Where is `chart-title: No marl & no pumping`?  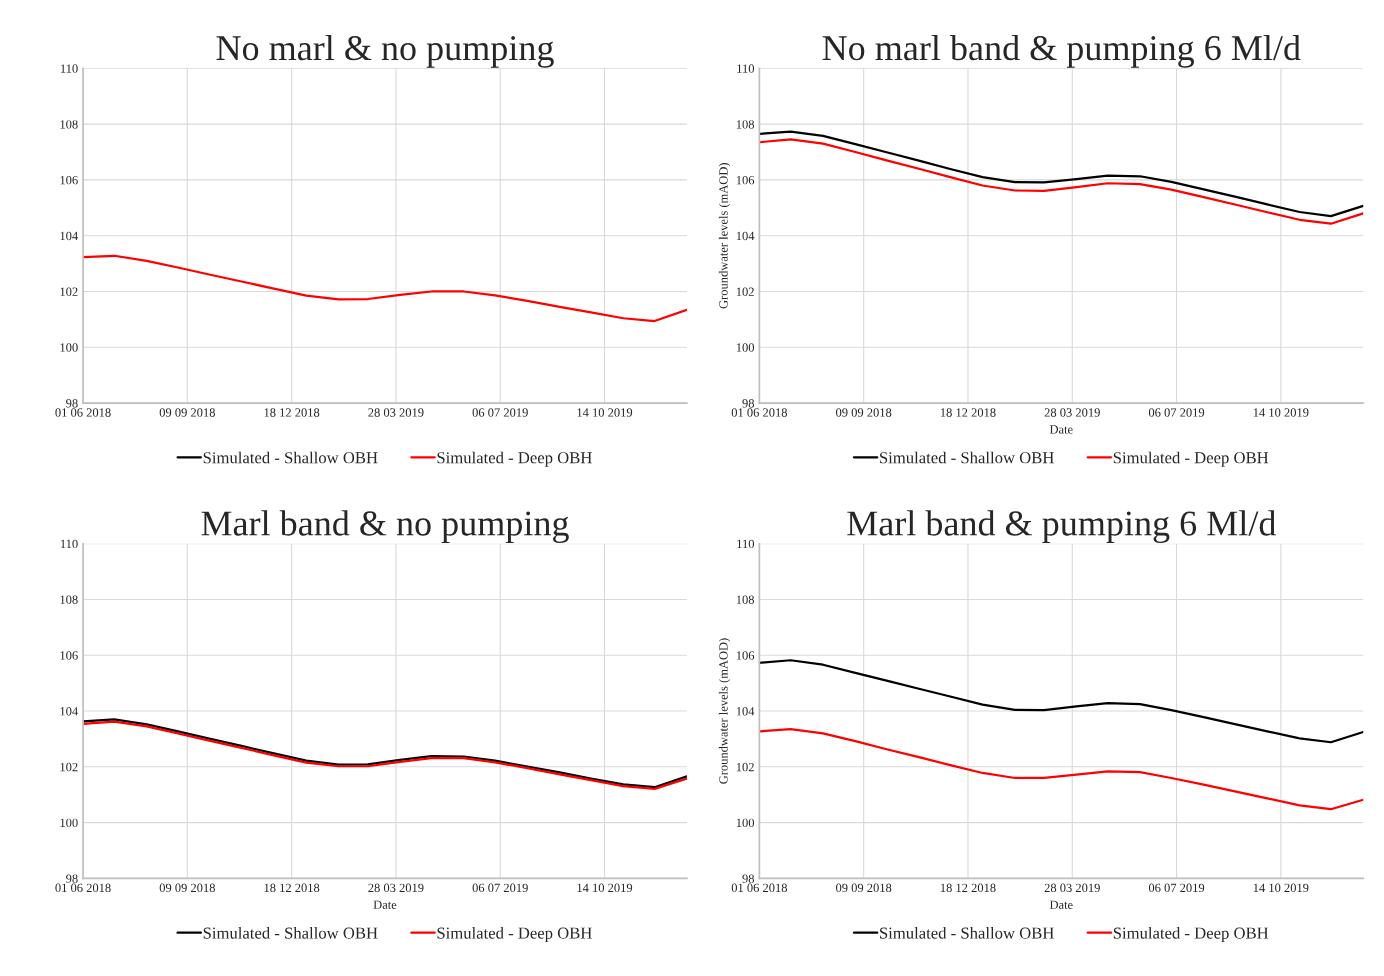 chart-title: No marl & no pumping is located at coordinates (385, 51).